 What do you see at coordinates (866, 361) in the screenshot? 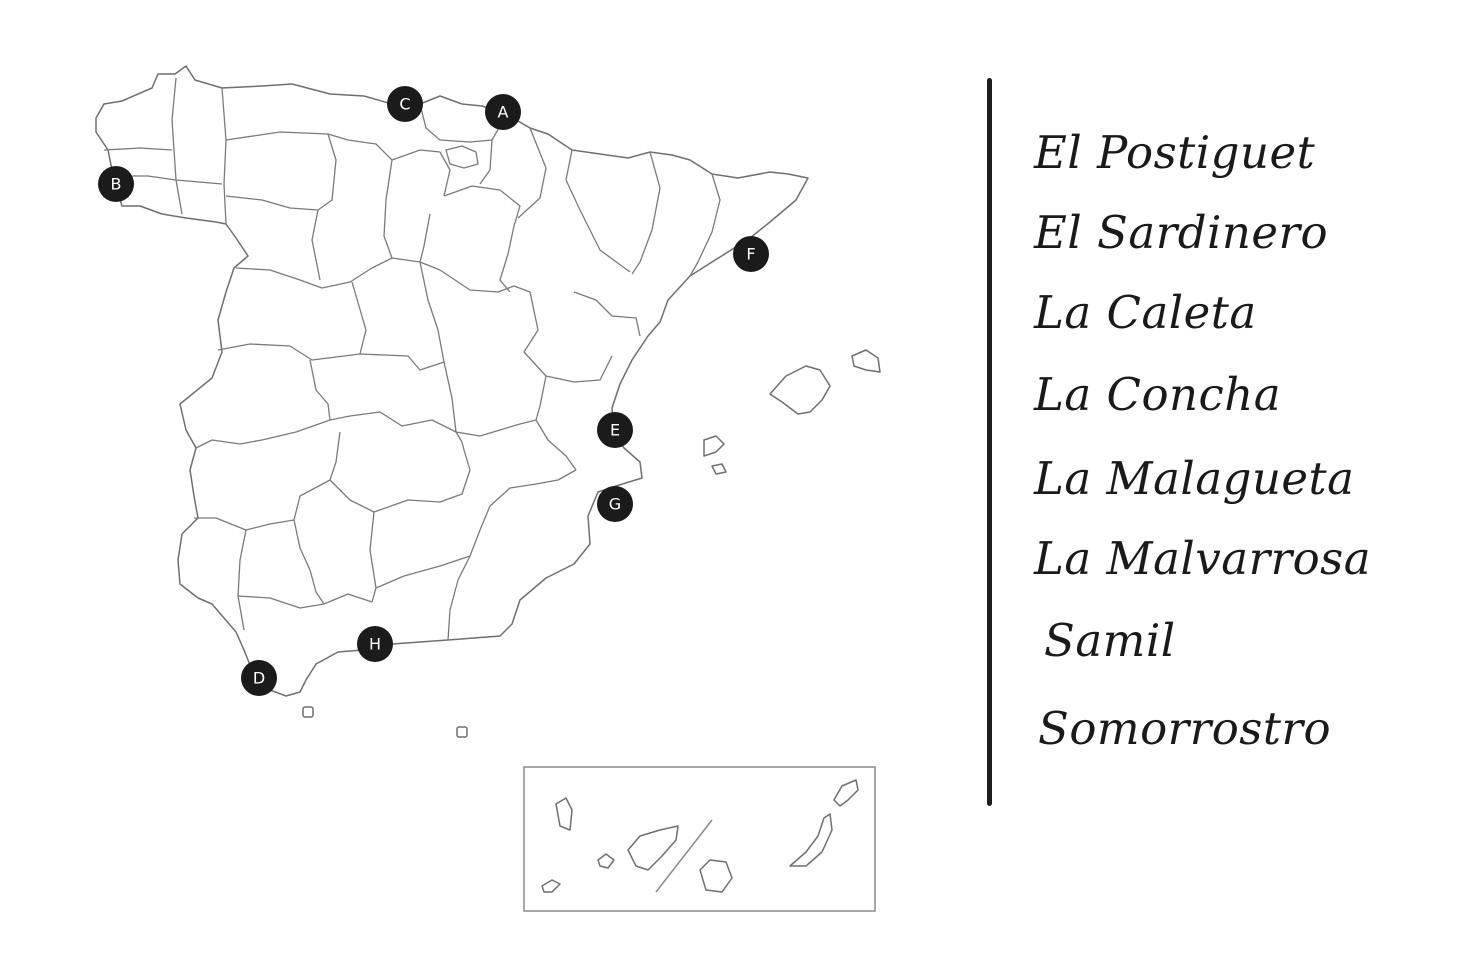
I see `menorca-island` at bounding box center [866, 361].